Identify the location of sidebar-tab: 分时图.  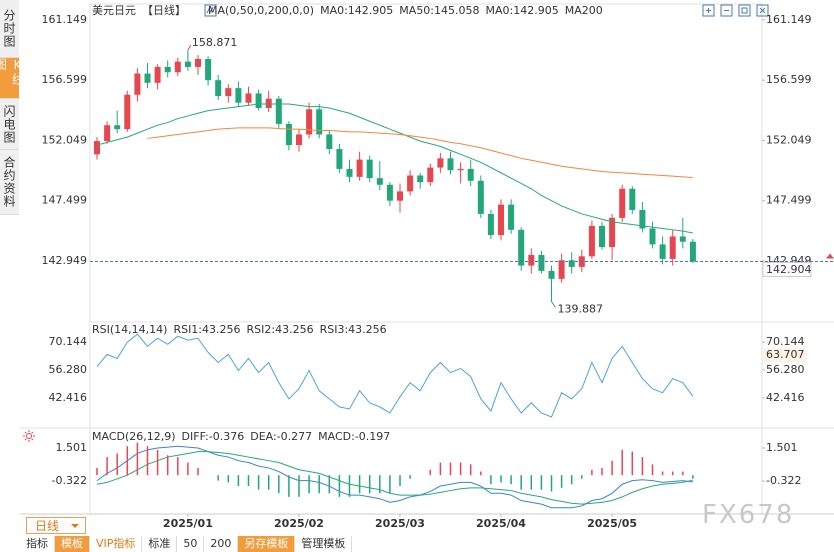
(9, 29).